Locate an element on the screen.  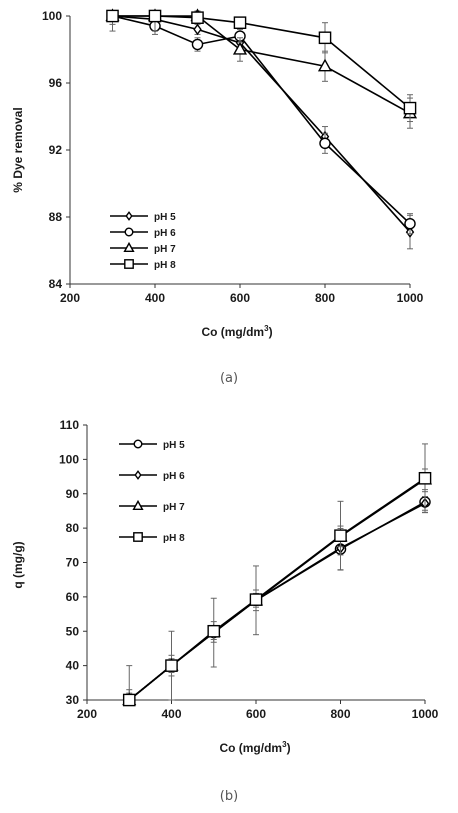
chart-a-x-tick-label: 400 is located at coordinates (155, 298).